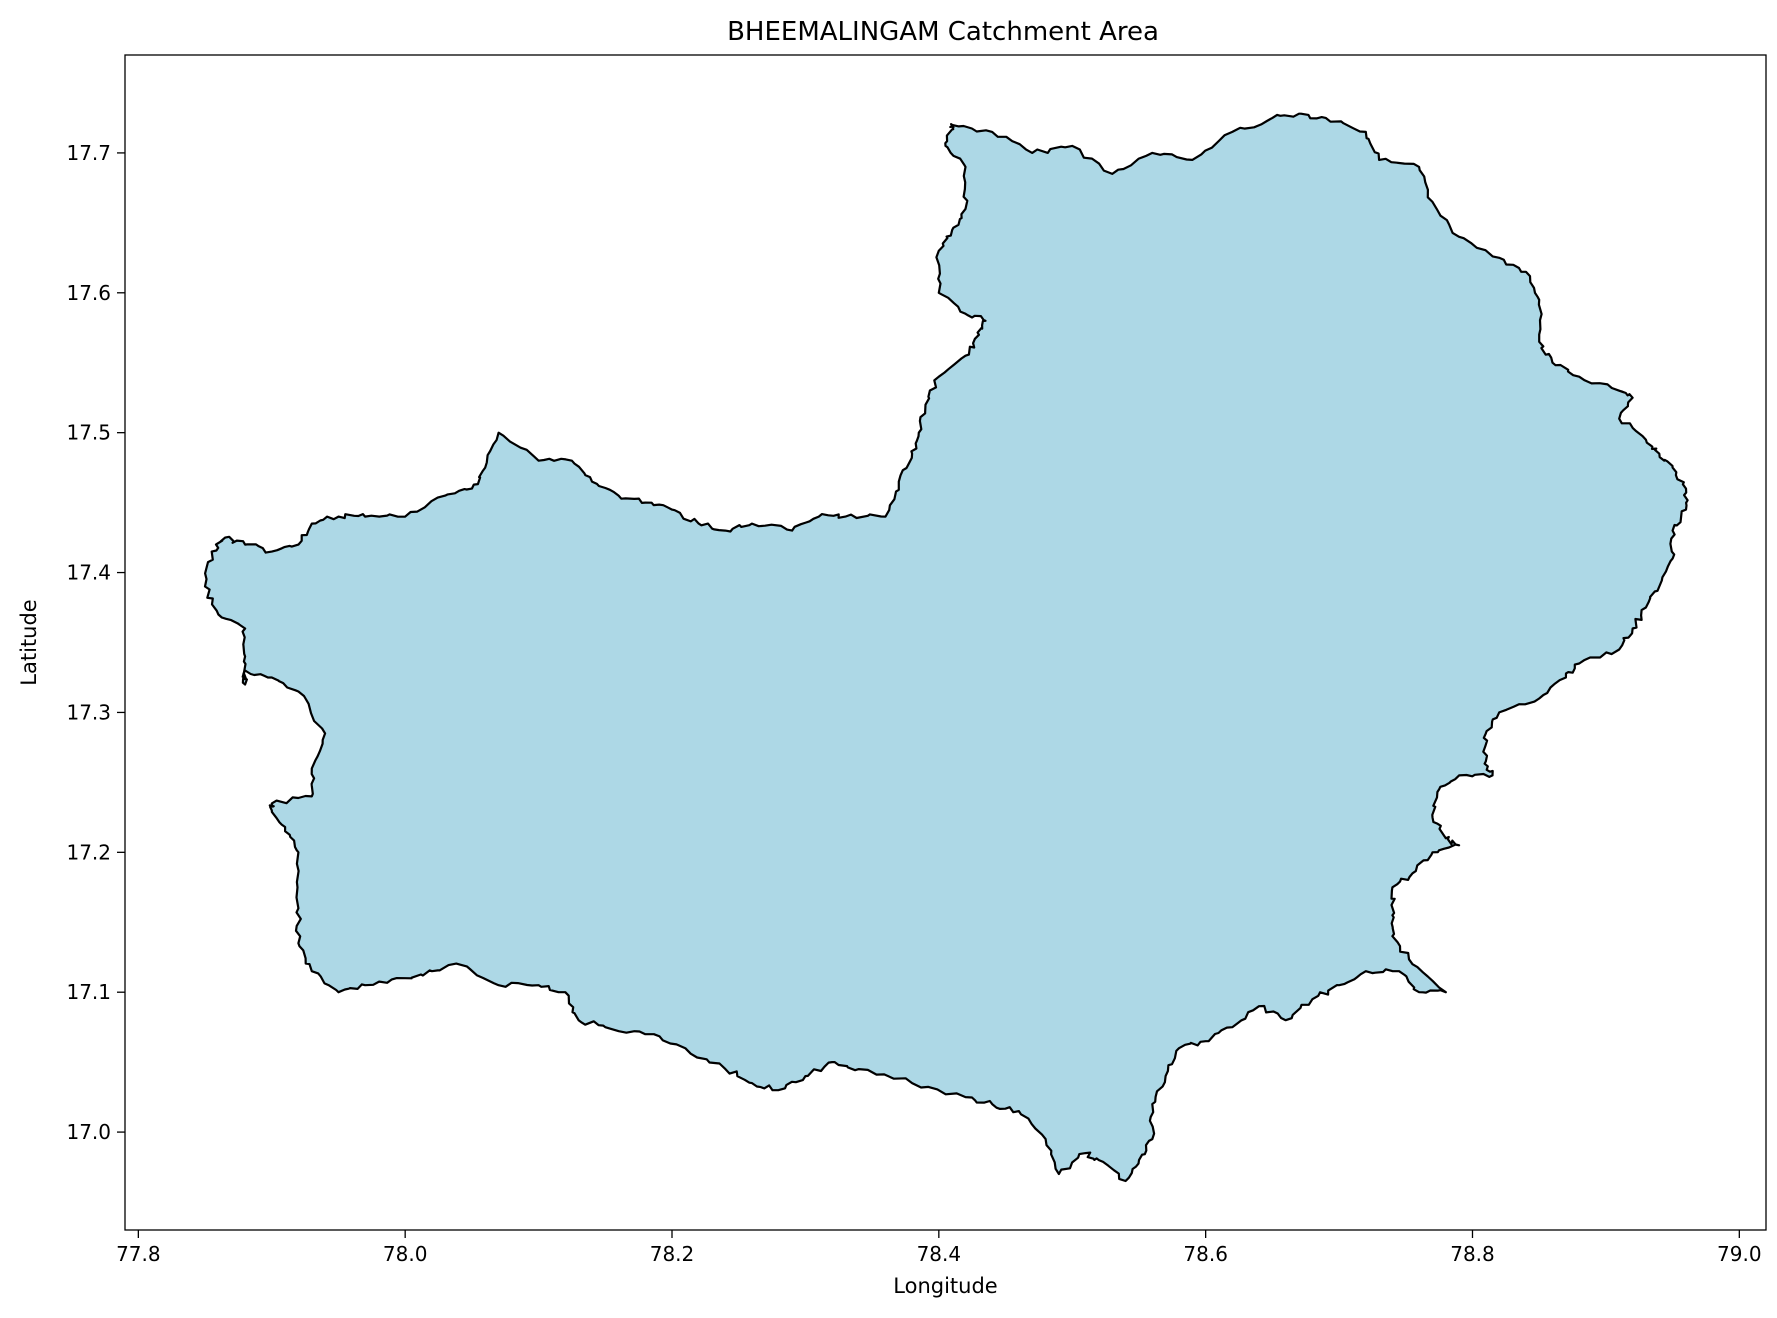 The height and width of the screenshot is (1318, 1777). Describe the element at coordinates (672, 1254) in the screenshot. I see `x-tick-label: 78.2` at that location.